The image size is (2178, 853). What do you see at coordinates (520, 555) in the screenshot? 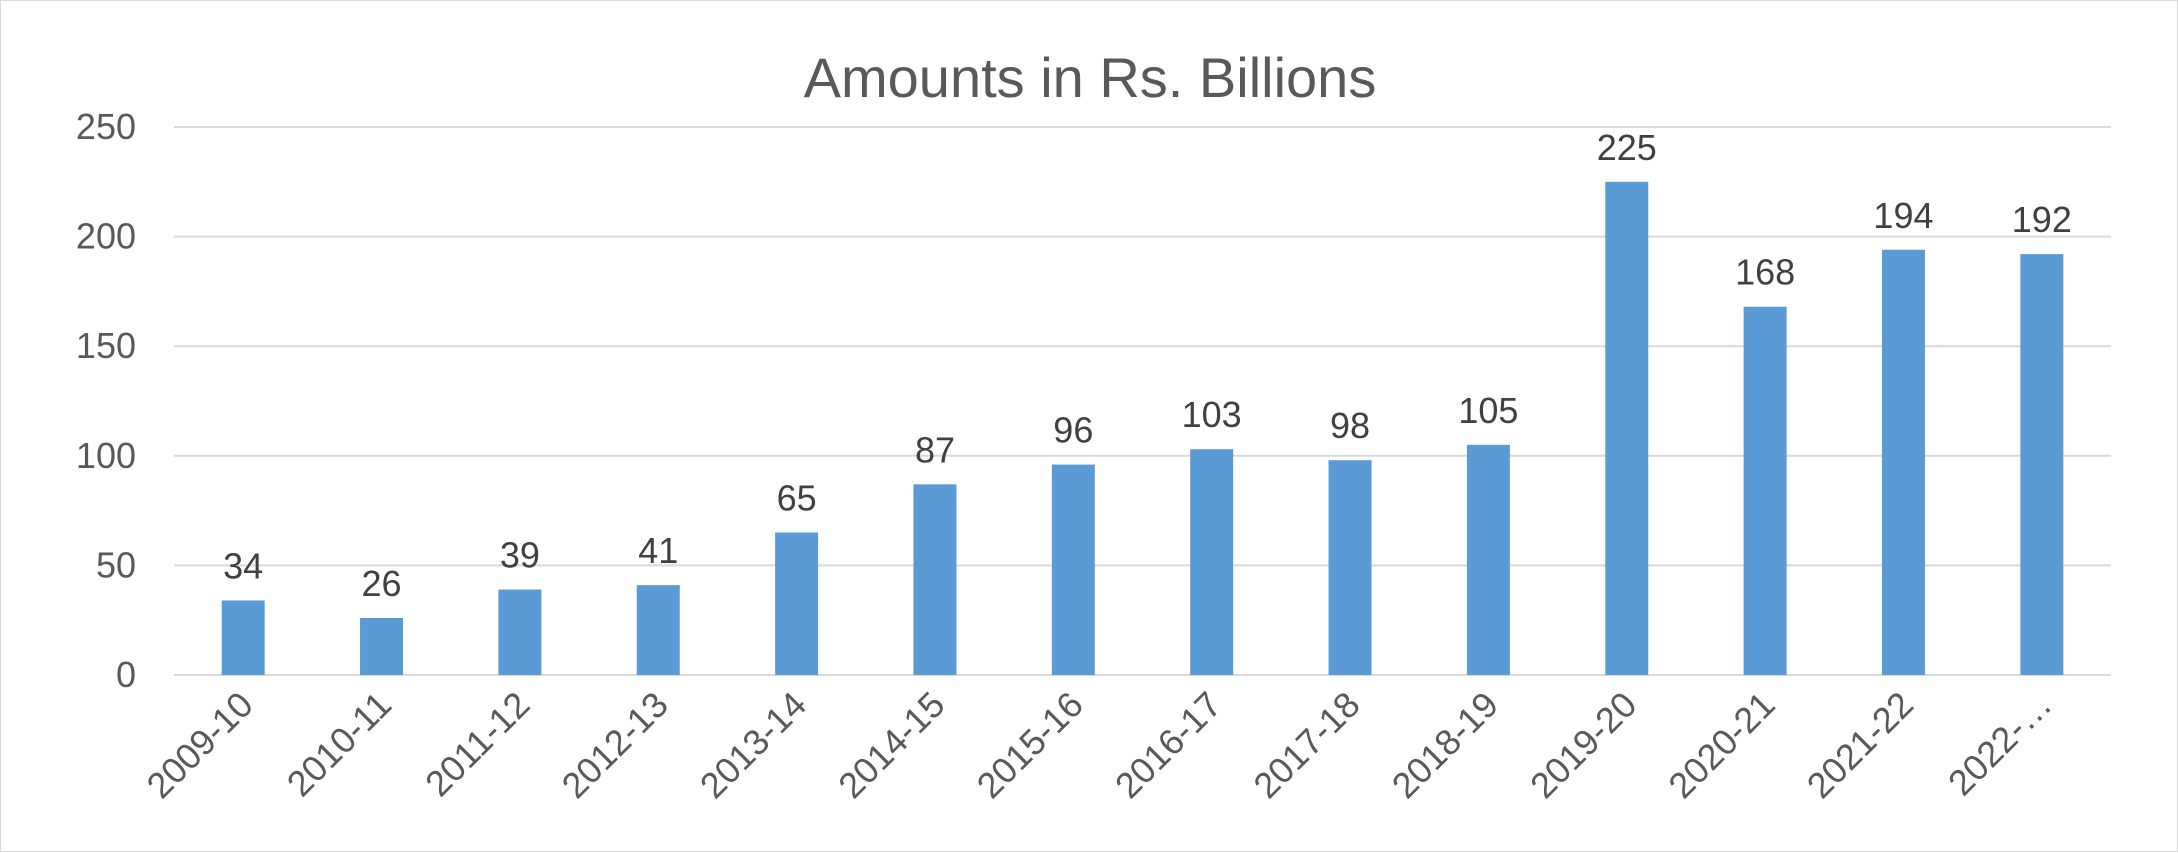
I see `data-label: 39` at bounding box center [520, 555].